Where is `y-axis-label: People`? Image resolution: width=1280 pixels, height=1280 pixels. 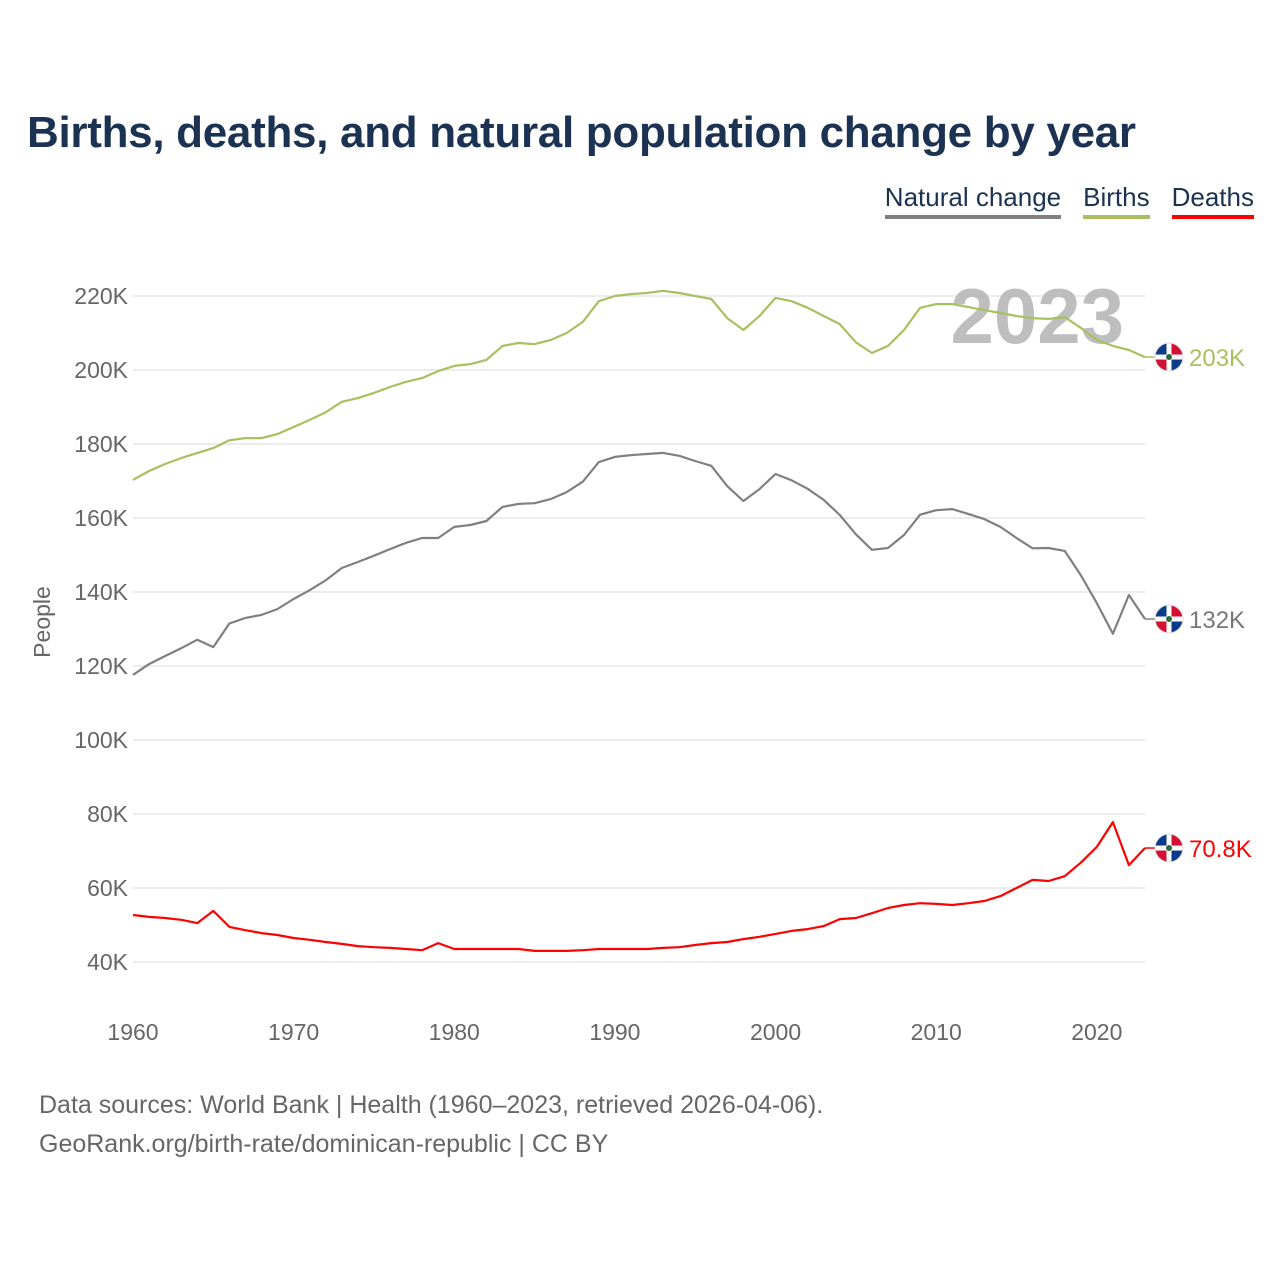
y-axis-label: People is located at coordinates (42, 622).